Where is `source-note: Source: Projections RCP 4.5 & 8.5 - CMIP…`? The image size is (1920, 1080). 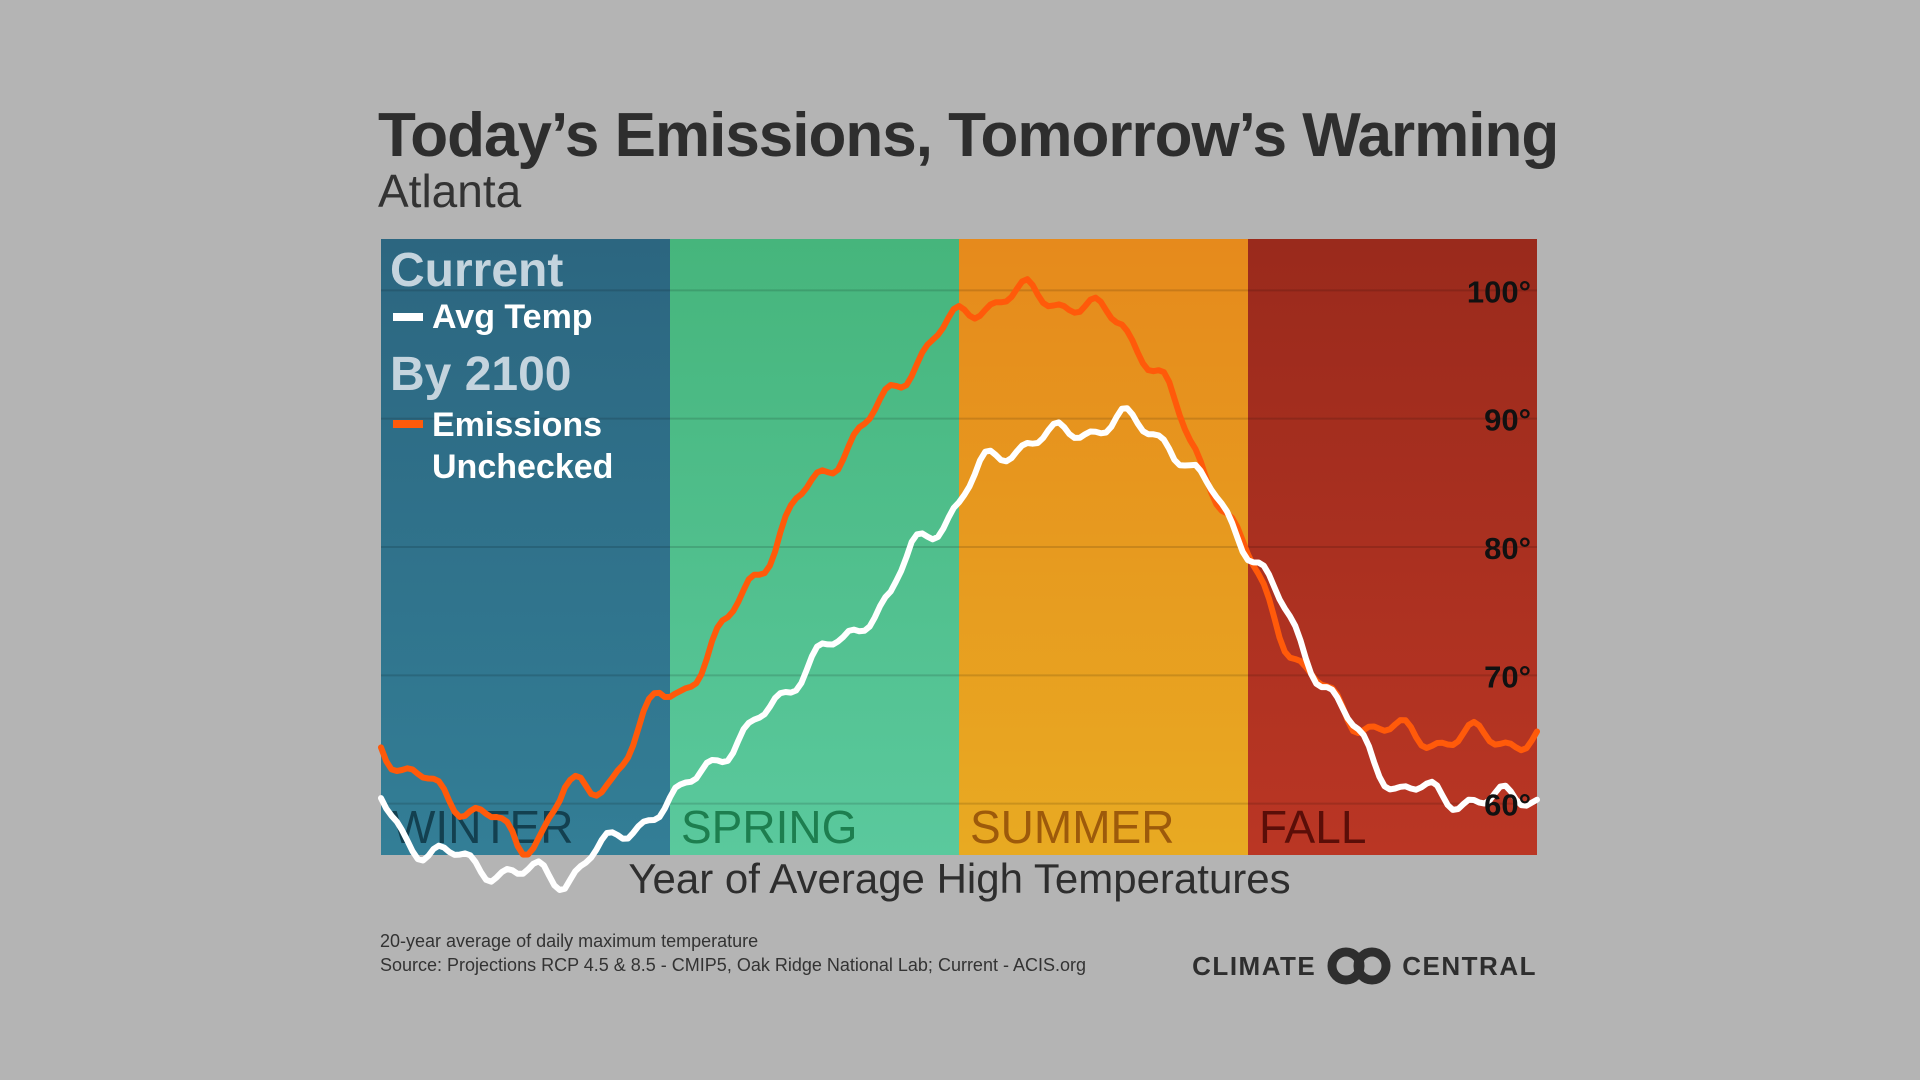 source-note: Source: Projections RCP 4.5 & 8.5 - CMIP… is located at coordinates (733, 965).